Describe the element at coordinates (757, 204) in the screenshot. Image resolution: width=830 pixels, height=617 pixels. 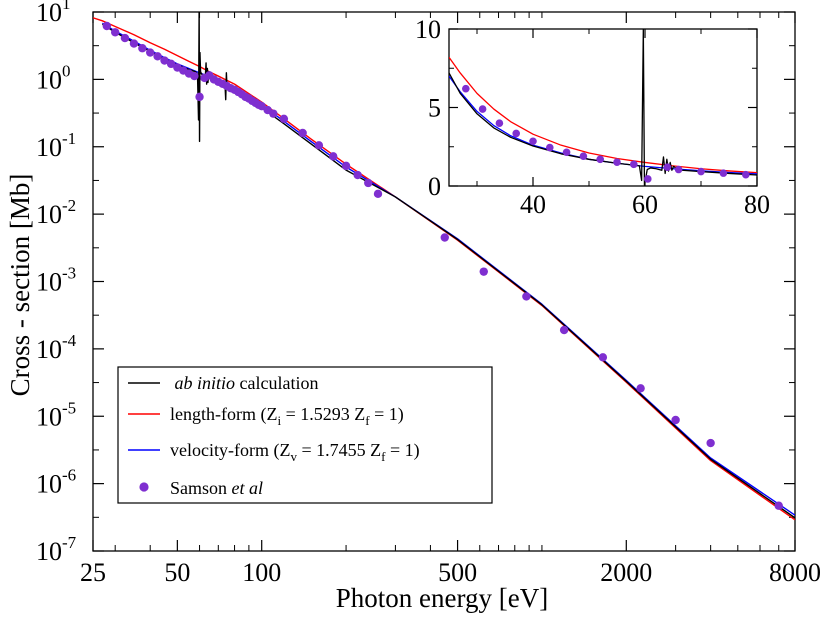
I see `inset-x-tick-label: 80` at that location.